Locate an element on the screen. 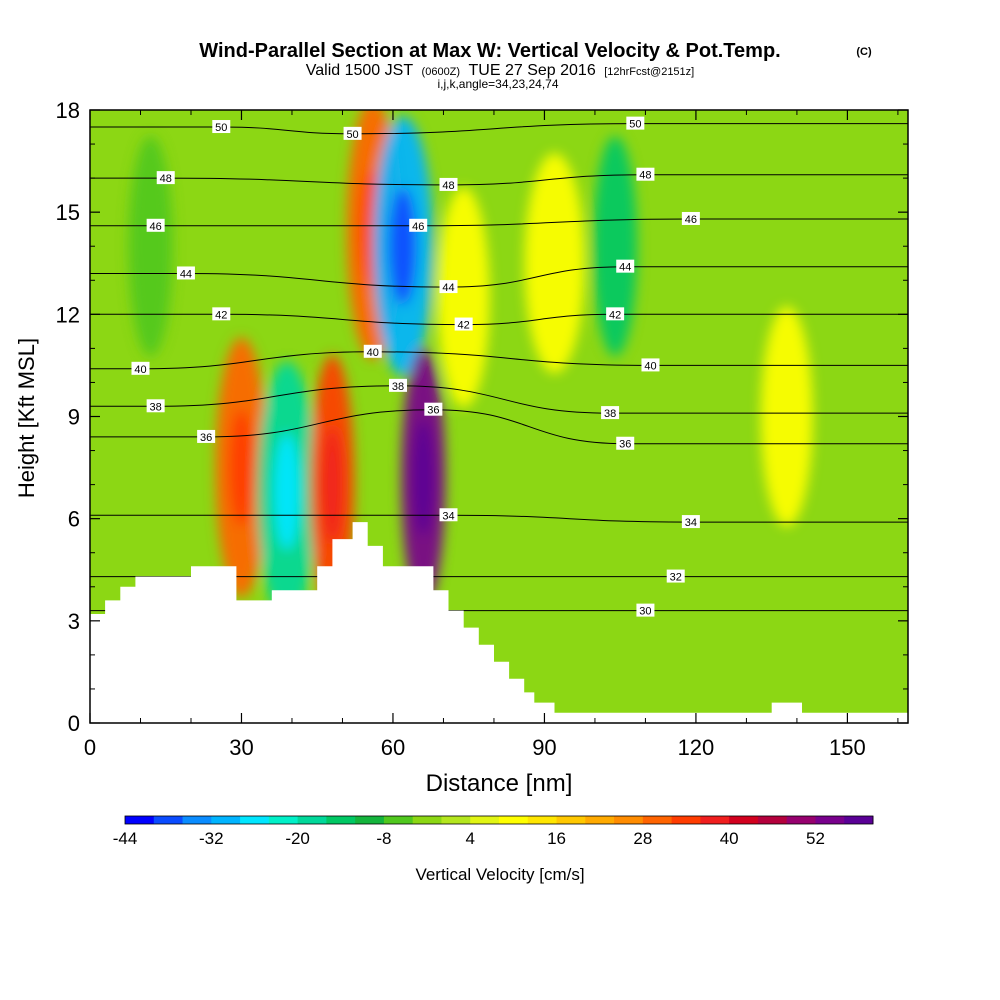 This screenshot has width=1000, height=1000. y-tick-label: 3 is located at coordinates (74, 621).